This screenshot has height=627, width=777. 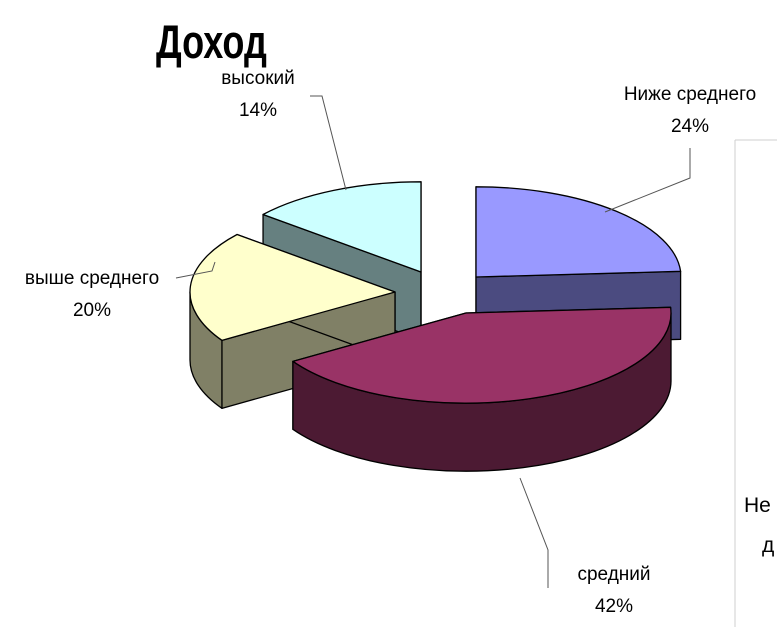 I want to click on slice-value-label: 42%, so click(x=614, y=606).